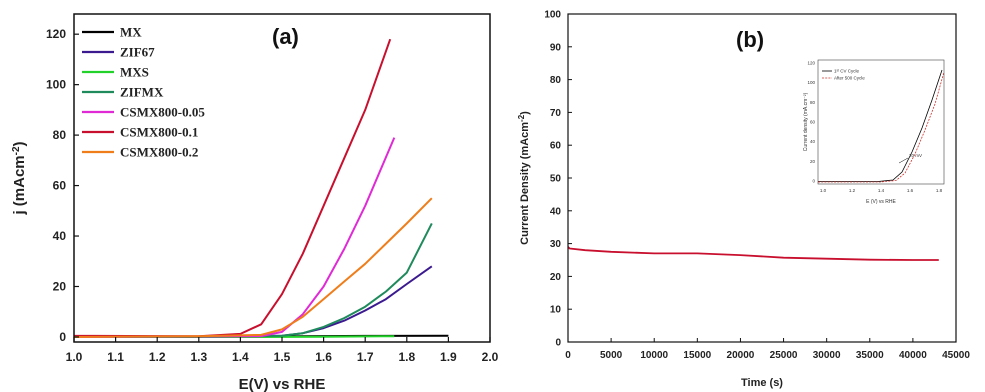  What do you see at coordinates (939, 190) in the screenshot?
I see `inset-x-tick-label: 1.8` at bounding box center [939, 190].